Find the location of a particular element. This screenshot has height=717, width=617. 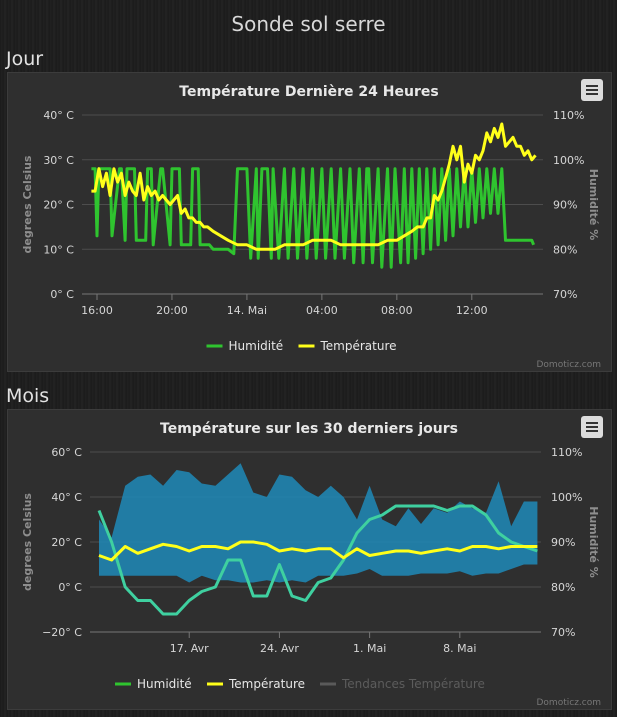

chart-title: Température Dernière 24 Heures is located at coordinates (308, 92).